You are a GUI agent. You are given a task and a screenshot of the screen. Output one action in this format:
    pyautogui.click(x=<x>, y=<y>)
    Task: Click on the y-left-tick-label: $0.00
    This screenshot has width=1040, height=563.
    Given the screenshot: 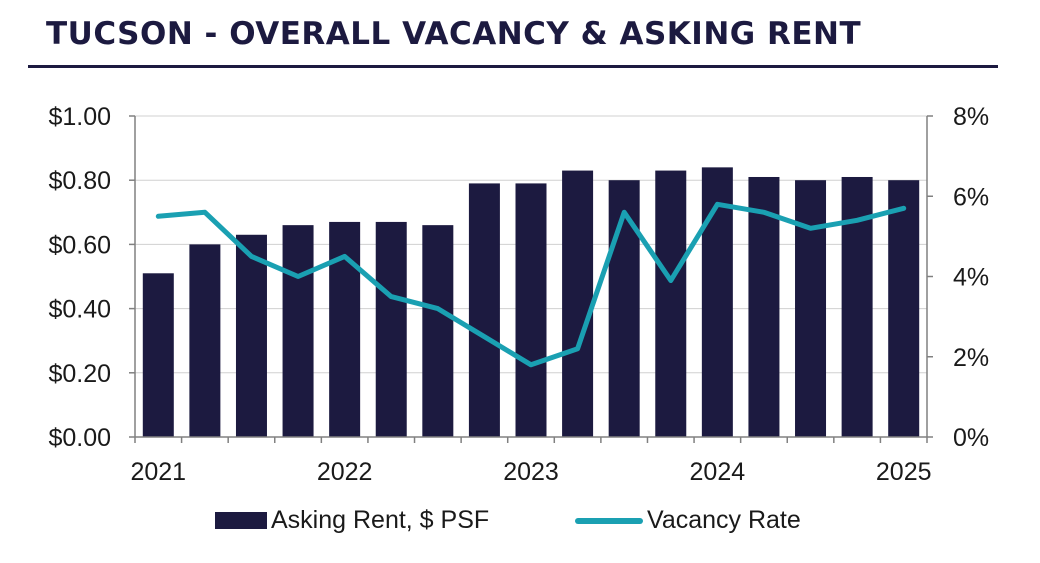 What is the action you would take?
    pyautogui.click(x=79, y=438)
    